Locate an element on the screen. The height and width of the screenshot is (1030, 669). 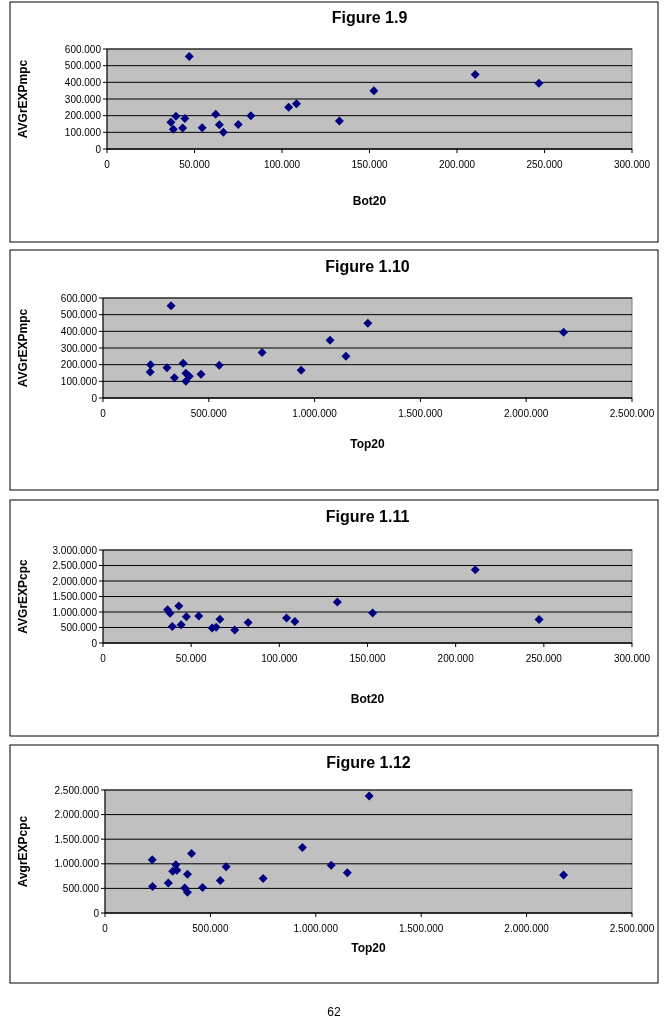
y-tick-label: 2.500.000 is located at coordinates (77, 790).